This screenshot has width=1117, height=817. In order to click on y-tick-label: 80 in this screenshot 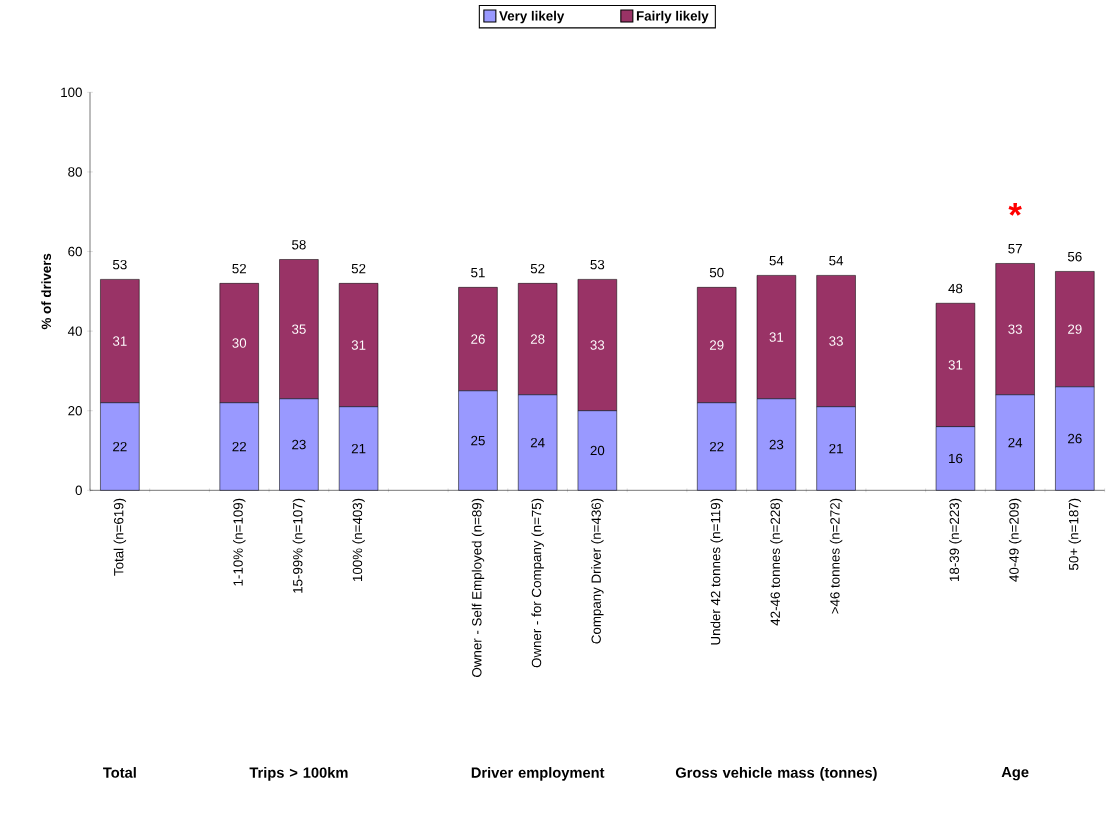, I will do `click(75, 172)`.